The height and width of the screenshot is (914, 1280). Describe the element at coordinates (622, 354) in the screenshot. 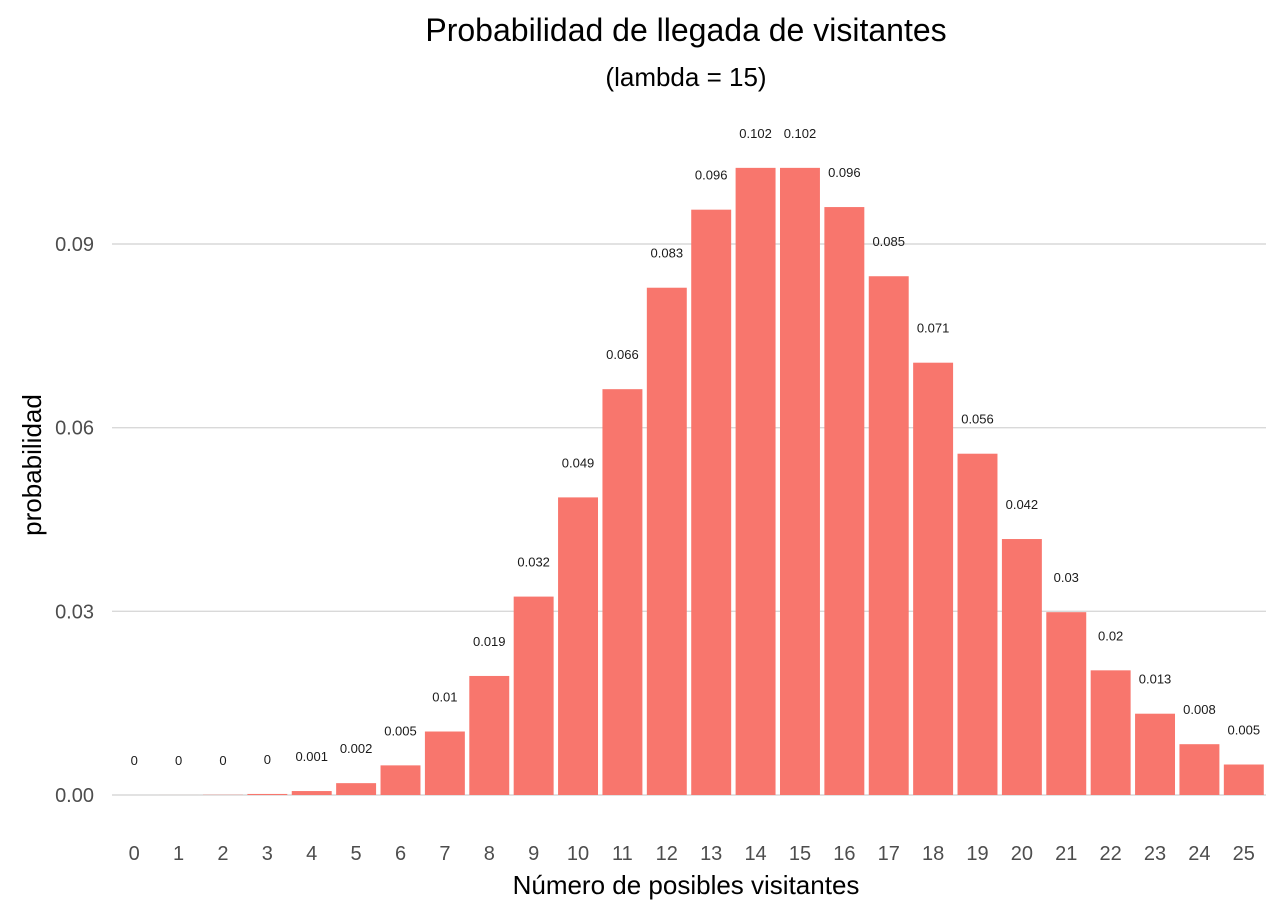

I see `data-label: 0.066` at that location.